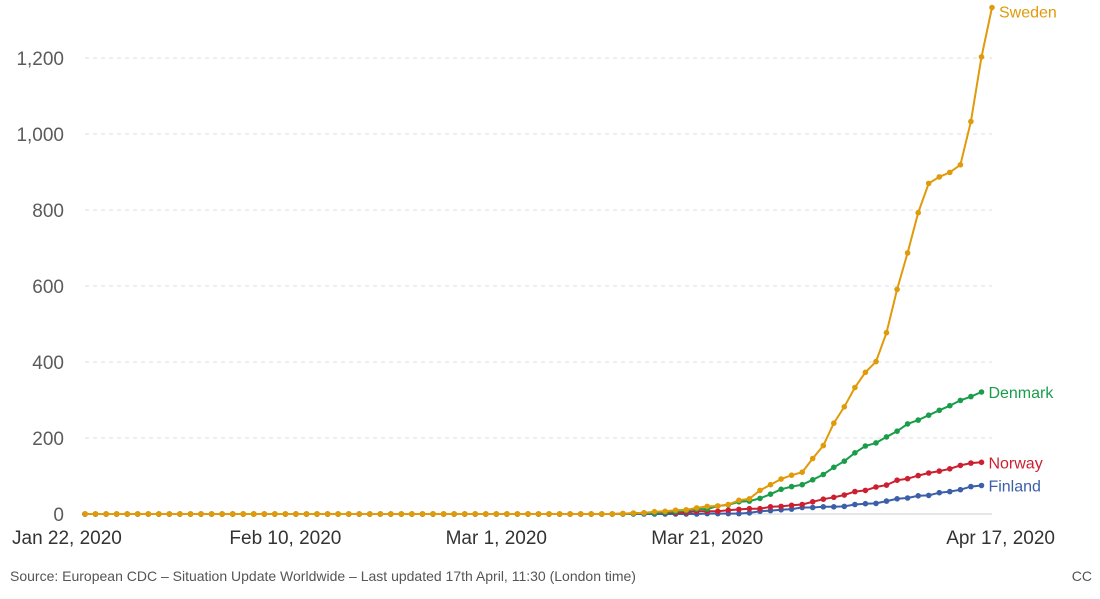  Describe the element at coordinates (48, 211) in the screenshot. I see `y-tick-label: 800` at that location.